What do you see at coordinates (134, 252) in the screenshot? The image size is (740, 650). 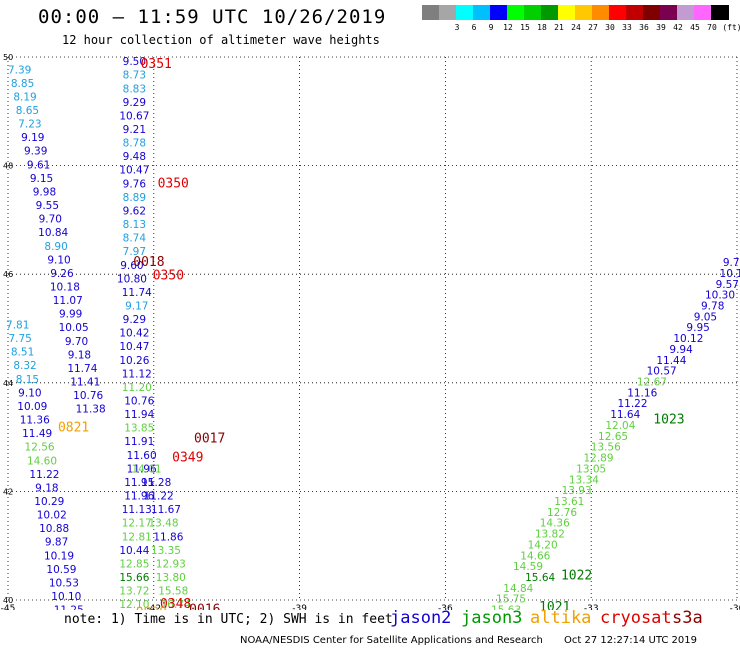 I see `wave-height-value: 7.97` at bounding box center [134, 252].